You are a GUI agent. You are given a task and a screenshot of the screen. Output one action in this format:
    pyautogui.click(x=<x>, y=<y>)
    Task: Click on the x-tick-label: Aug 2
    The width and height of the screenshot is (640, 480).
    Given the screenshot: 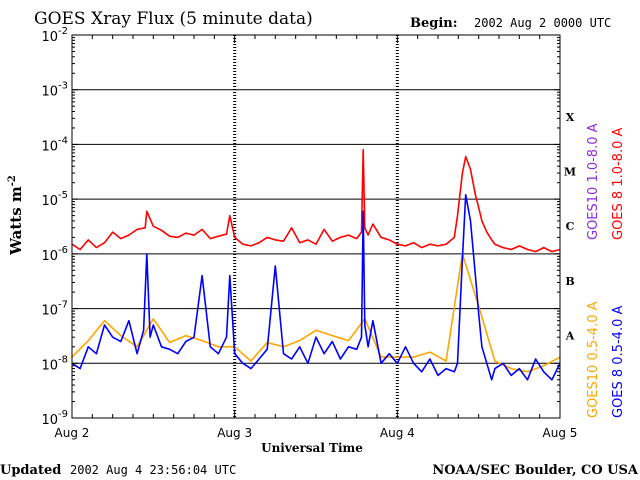 What is the action you would take?
    pyautogui.click(x=72, y=433)
    